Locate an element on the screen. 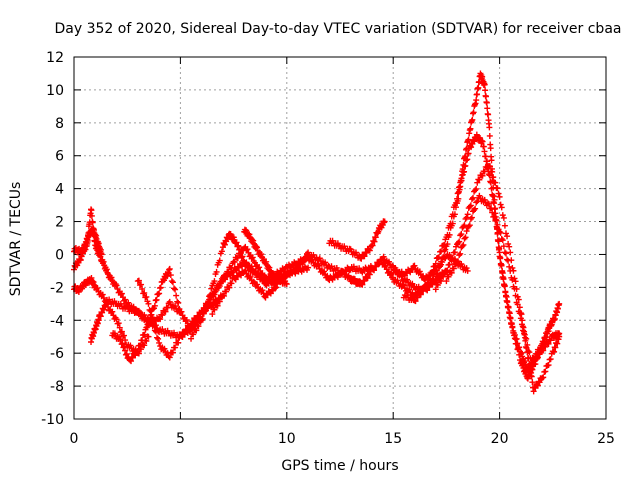 The height and width of the screenshot is (480, 640). y-tick-label: 12 is located at coordinates (55, 58).